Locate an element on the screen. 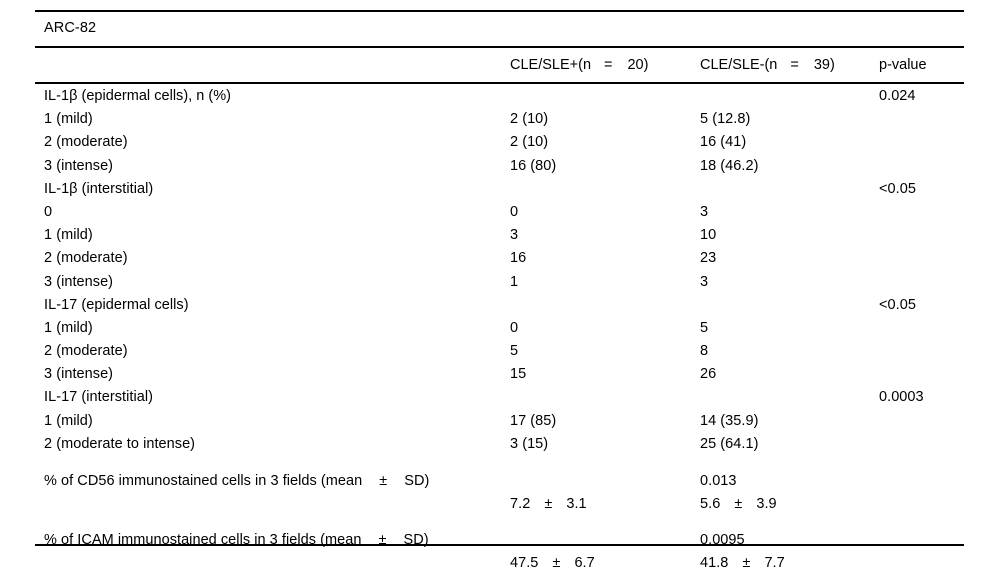 Image resolution: width=1000 pixels, height=577 pixels. row-label: IL-1β (interstitial) is located at coordinates (99, 188).